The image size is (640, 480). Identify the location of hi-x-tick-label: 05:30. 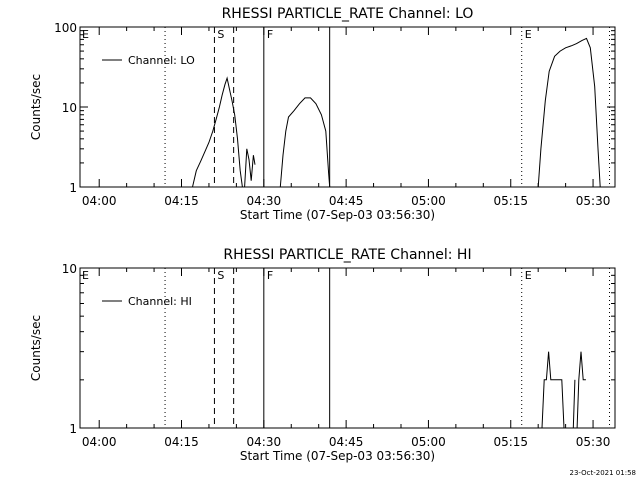
(593, 442).